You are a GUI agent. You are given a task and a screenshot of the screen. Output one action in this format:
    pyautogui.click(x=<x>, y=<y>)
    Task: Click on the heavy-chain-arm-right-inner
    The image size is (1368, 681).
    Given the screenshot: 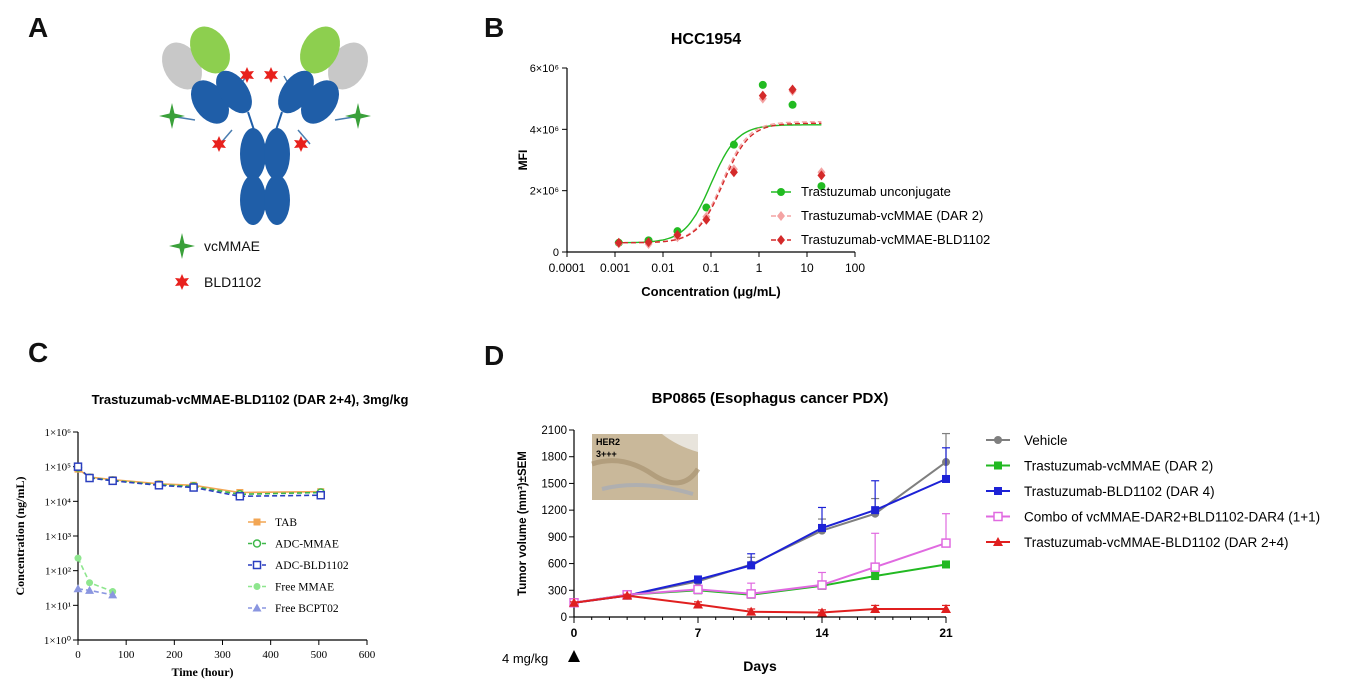 What is the action you would take?
    pyautogui.click(x=296, y=92)
    